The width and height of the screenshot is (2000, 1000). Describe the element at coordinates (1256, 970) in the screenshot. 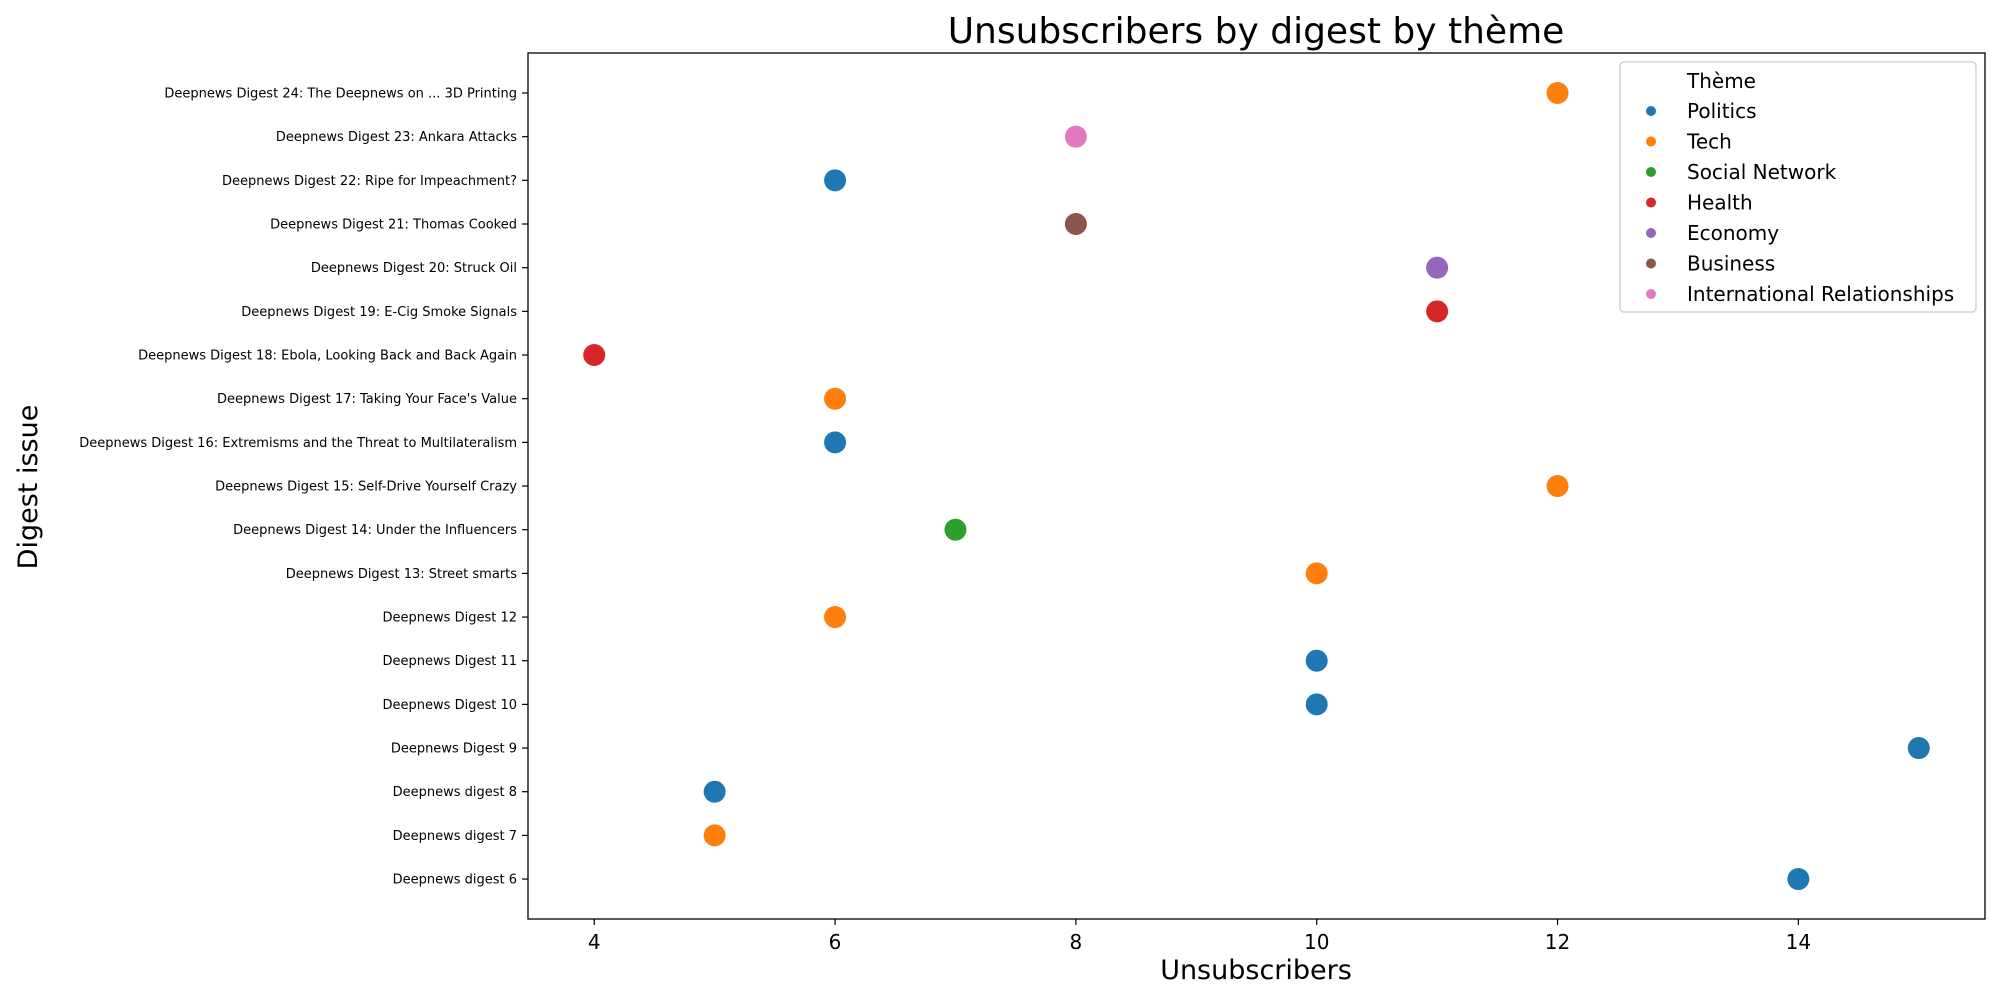

I see `x-axis-label: Unsubscribers` at that location.